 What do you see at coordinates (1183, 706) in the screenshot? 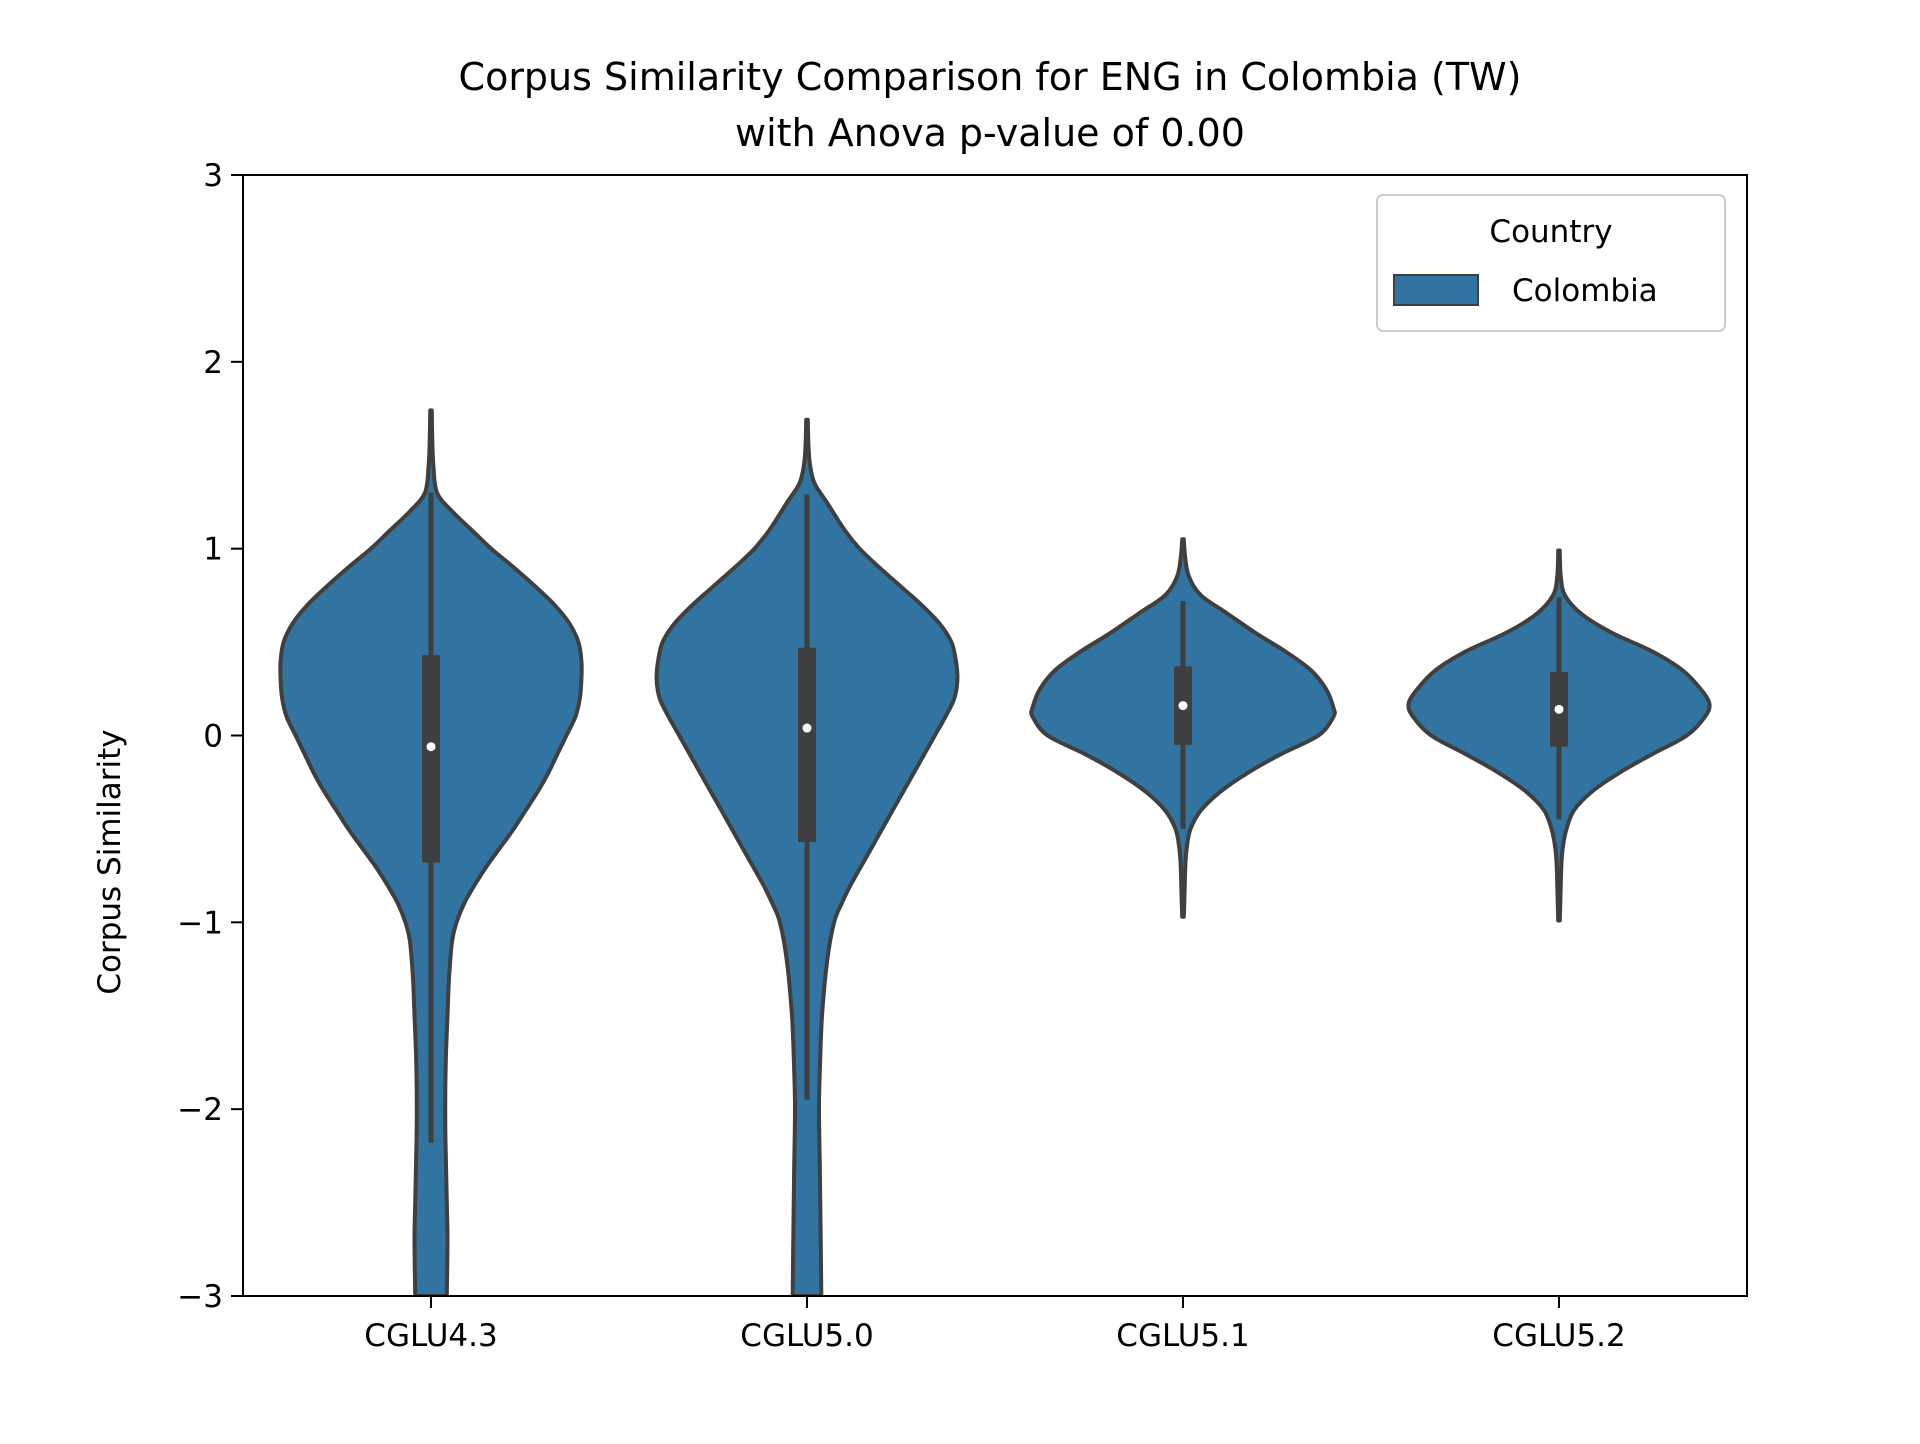
I see `median-dot-cglu5.1` at bounding box center [1183, 706].